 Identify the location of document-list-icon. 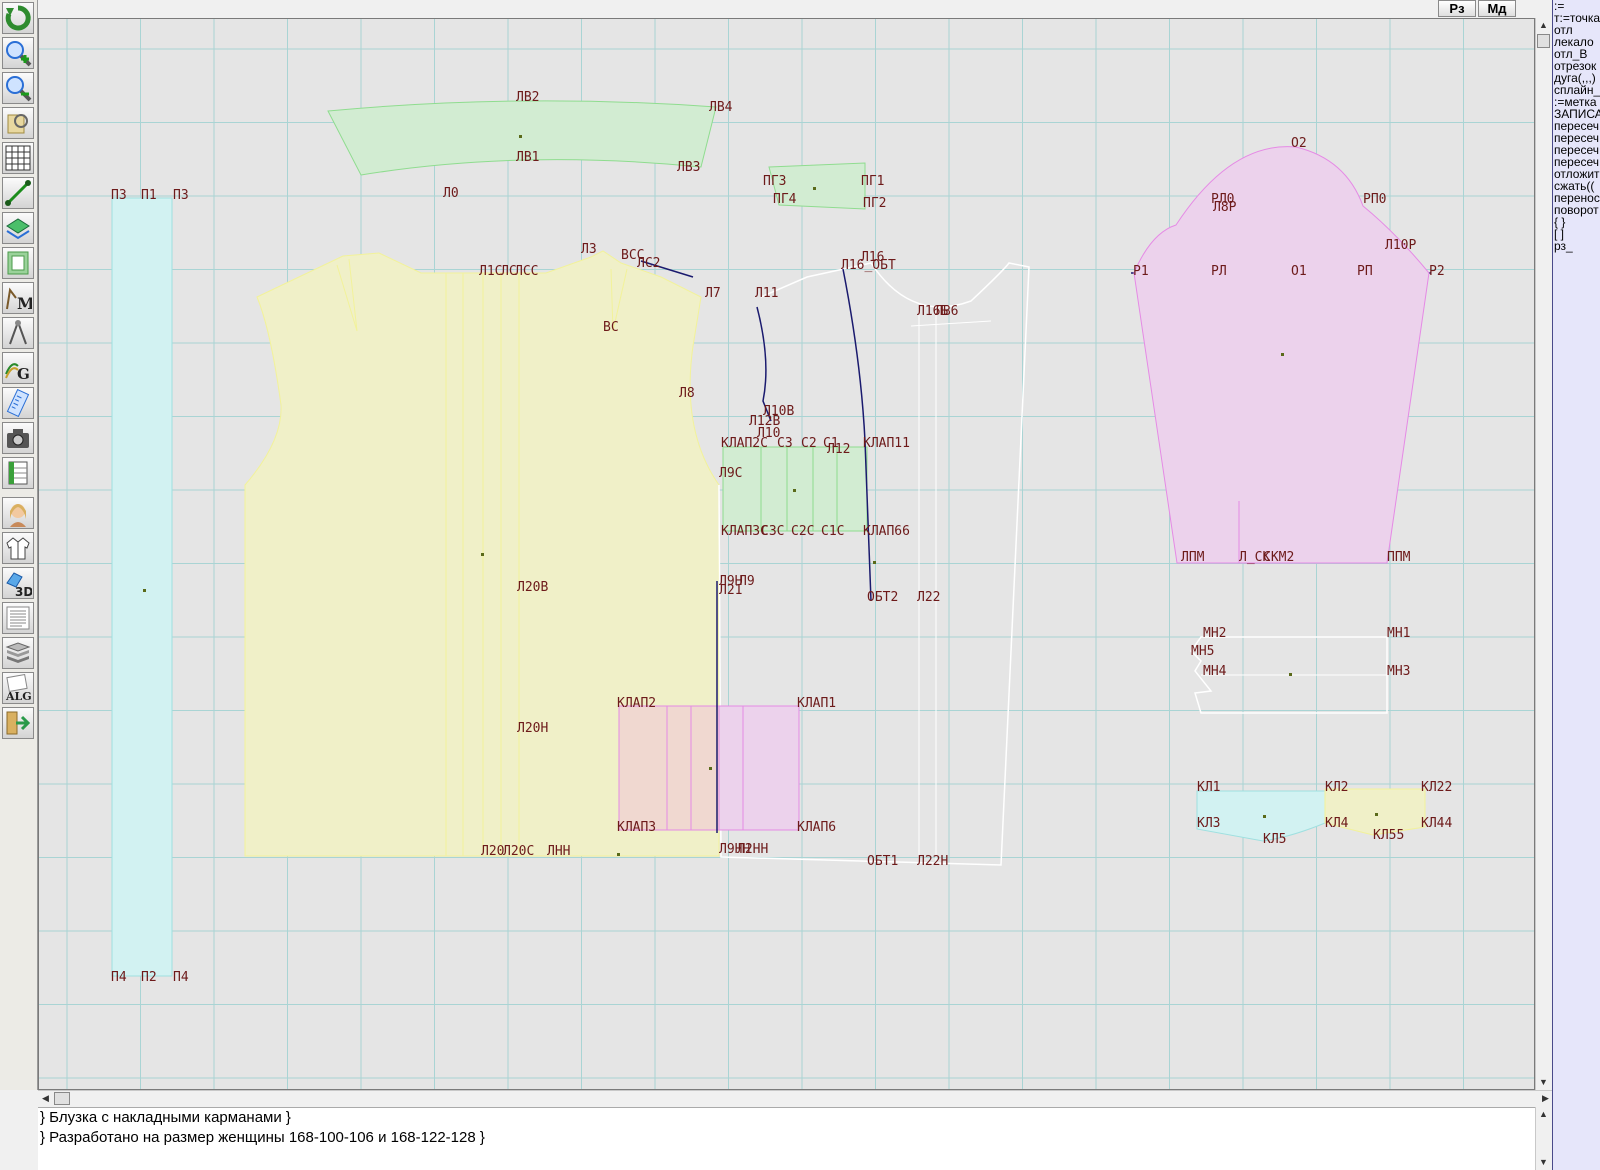
(18, 618).